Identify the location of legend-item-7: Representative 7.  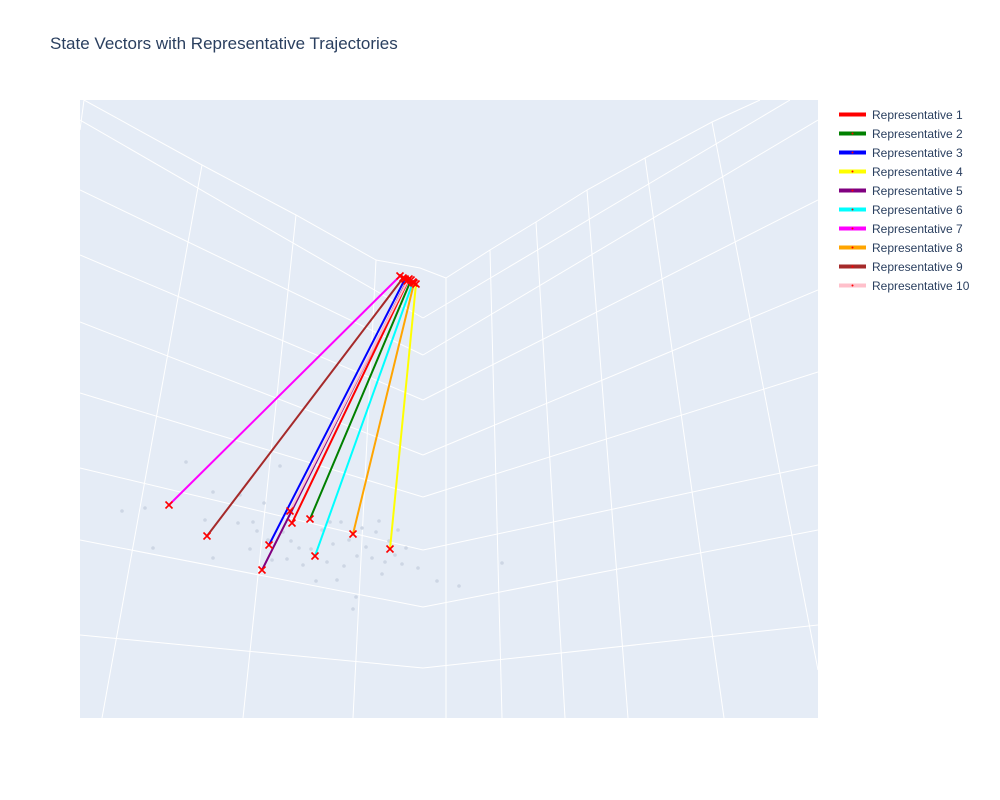
(902, 228).